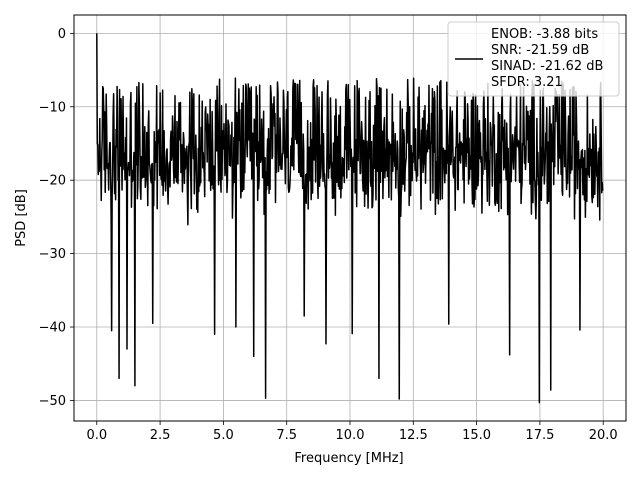 The height and width of the screenshot is (480, 640). I want to click on legend-box, so click(533, 59).